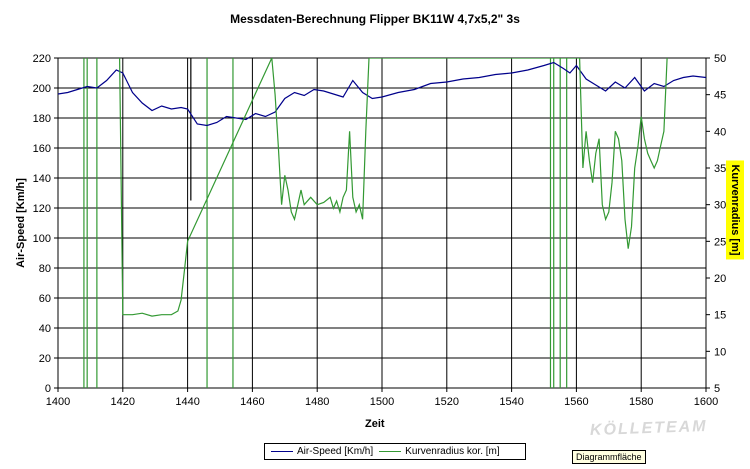 This screenshot has height=469, width=750. What do you see at coordinates (720, 352) in the screenshot?
I see `y-right-tick-label: 10` at bounding box center [720, 352].